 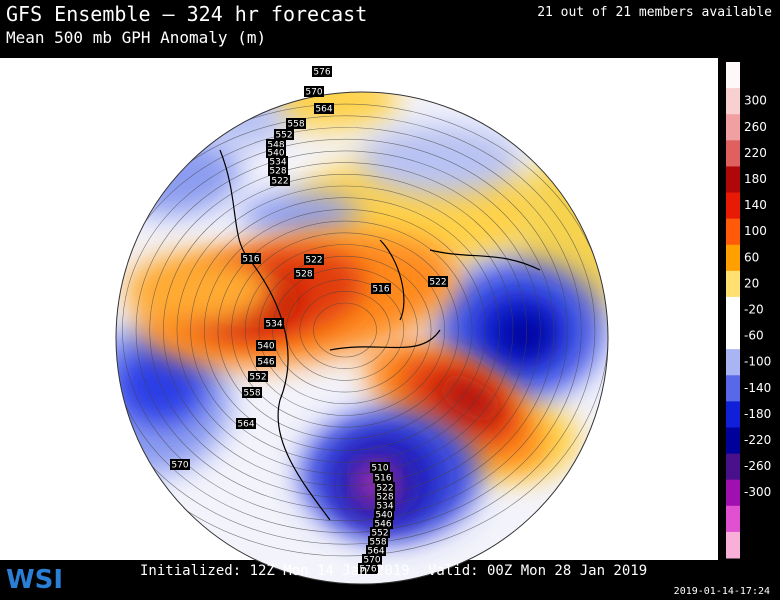 What do you see at coordinates (187, 14) in the screenshot?
I see `title: GFS Ensemble — 324 hr forecast` at bounding box center [187, 14].